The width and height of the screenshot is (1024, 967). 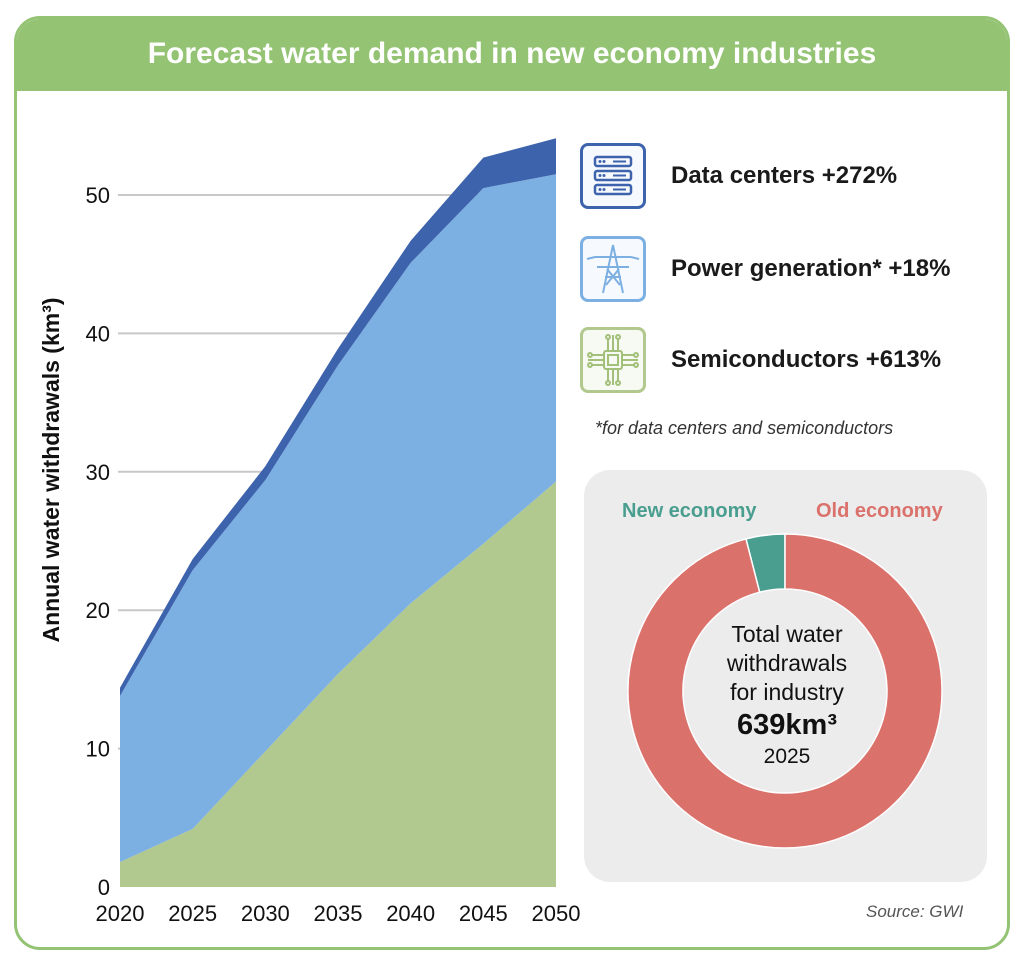 I want to click on y-tick-label: 30, so click(x=98, y=472).